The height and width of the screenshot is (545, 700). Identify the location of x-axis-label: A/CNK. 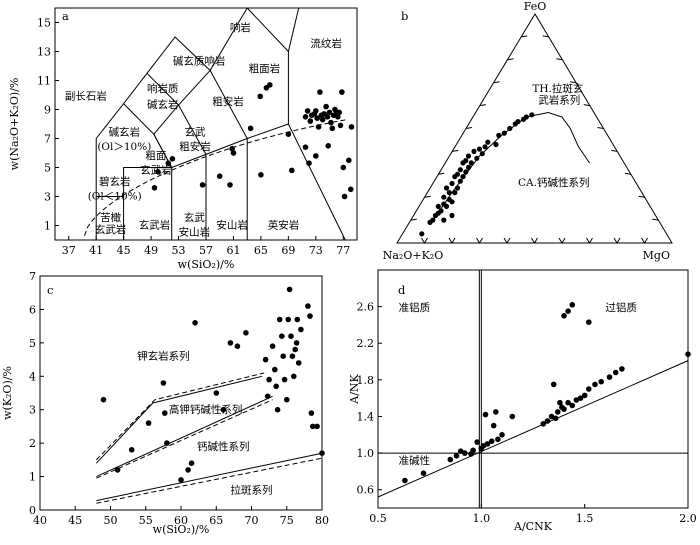
(533, 526).